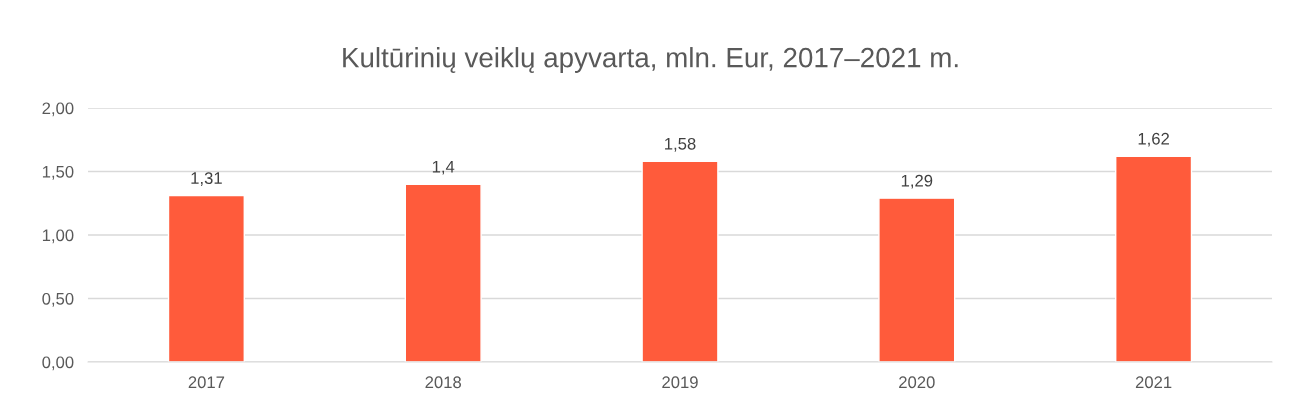  Describe the element at coordinates (1153, 382) in the screenshot. I see `x-tick-label: 2021` at that location.